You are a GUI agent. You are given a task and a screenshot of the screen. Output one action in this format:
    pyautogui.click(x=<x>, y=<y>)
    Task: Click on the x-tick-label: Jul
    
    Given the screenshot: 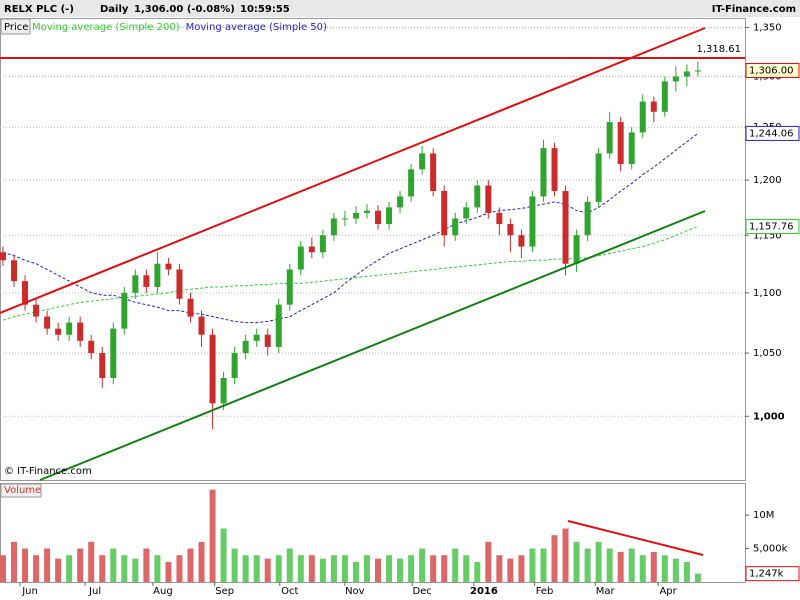 What is the action you would take?
    pyautogui.click(x=94, y=591)
    